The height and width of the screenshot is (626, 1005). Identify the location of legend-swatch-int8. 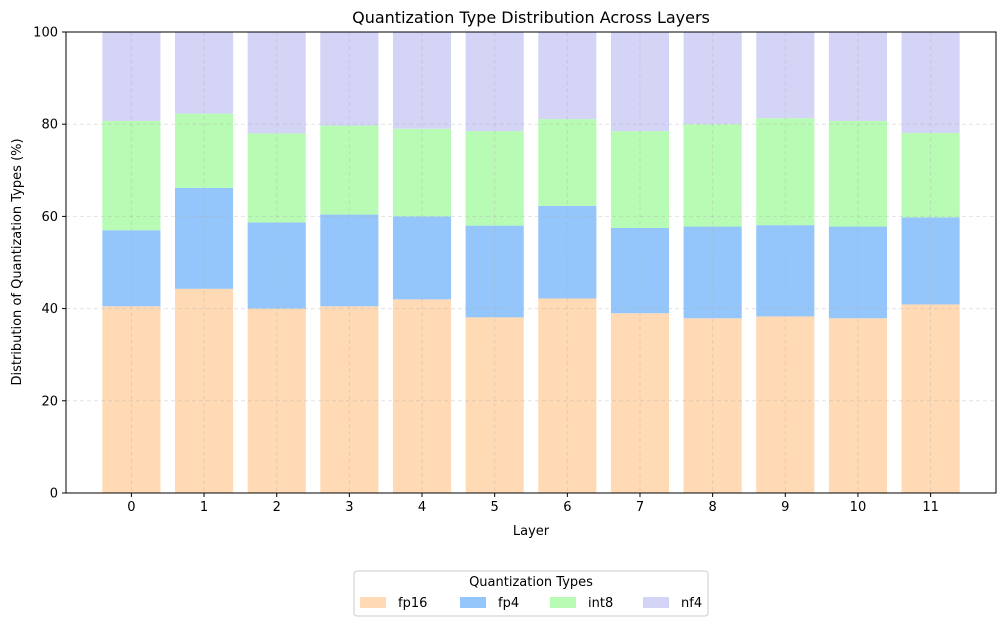
(563, 602).